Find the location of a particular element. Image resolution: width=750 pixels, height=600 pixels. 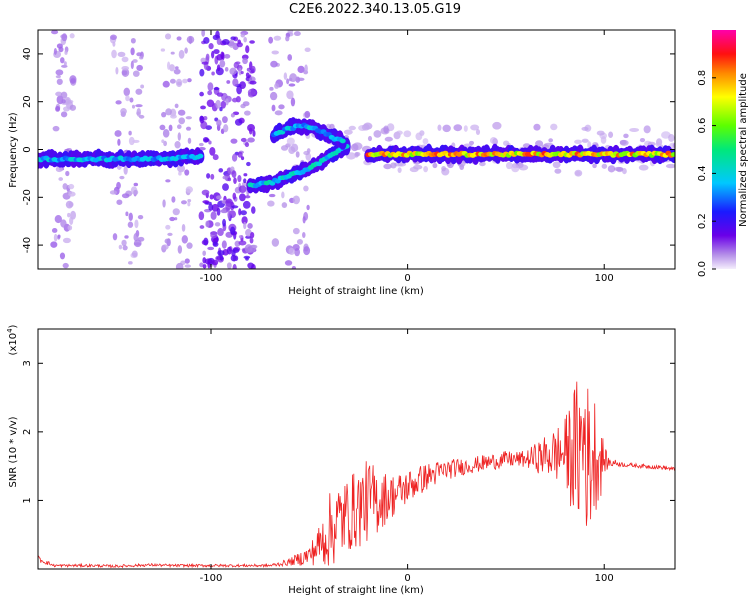

colorbar-ticks: 0.0 0.2 0.4 0.6 0.8 is located at coordinates (706, 173).